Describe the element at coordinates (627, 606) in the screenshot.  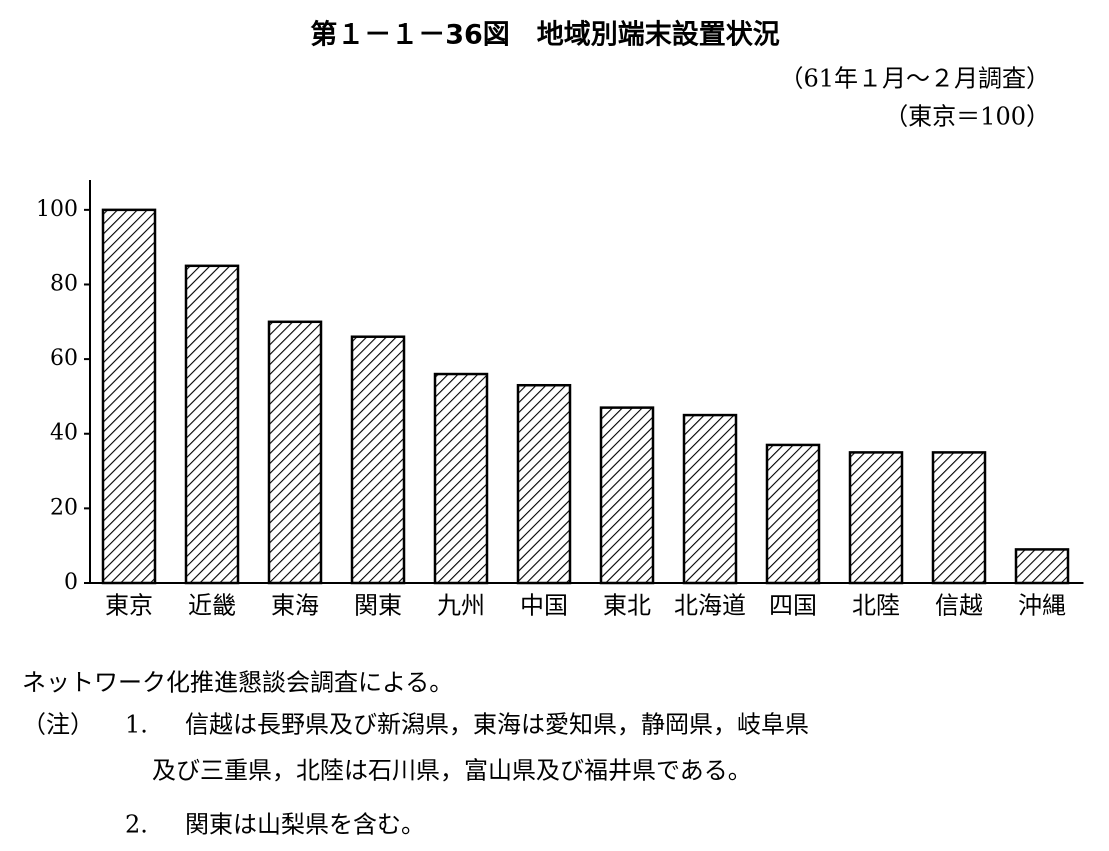
I see `x-tick-label: 東北` at that location.